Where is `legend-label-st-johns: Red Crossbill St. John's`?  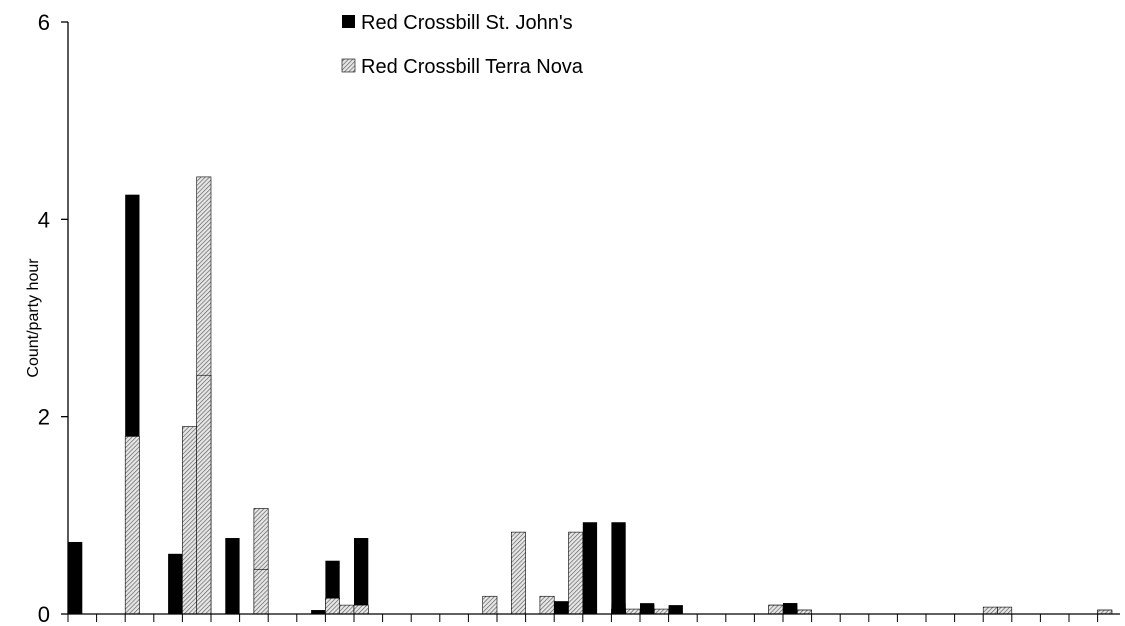 legend-label-st-johns: Red Crossbill St. John's is located at coordinates (467, 23).